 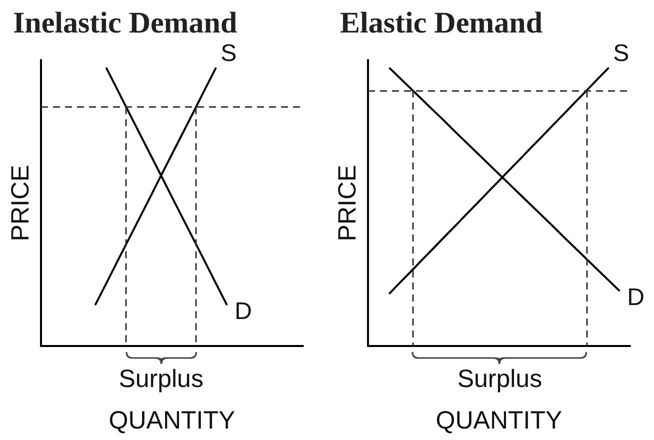 I want to click on chart-title: Elastic Demand, so click(x=441, y=23).